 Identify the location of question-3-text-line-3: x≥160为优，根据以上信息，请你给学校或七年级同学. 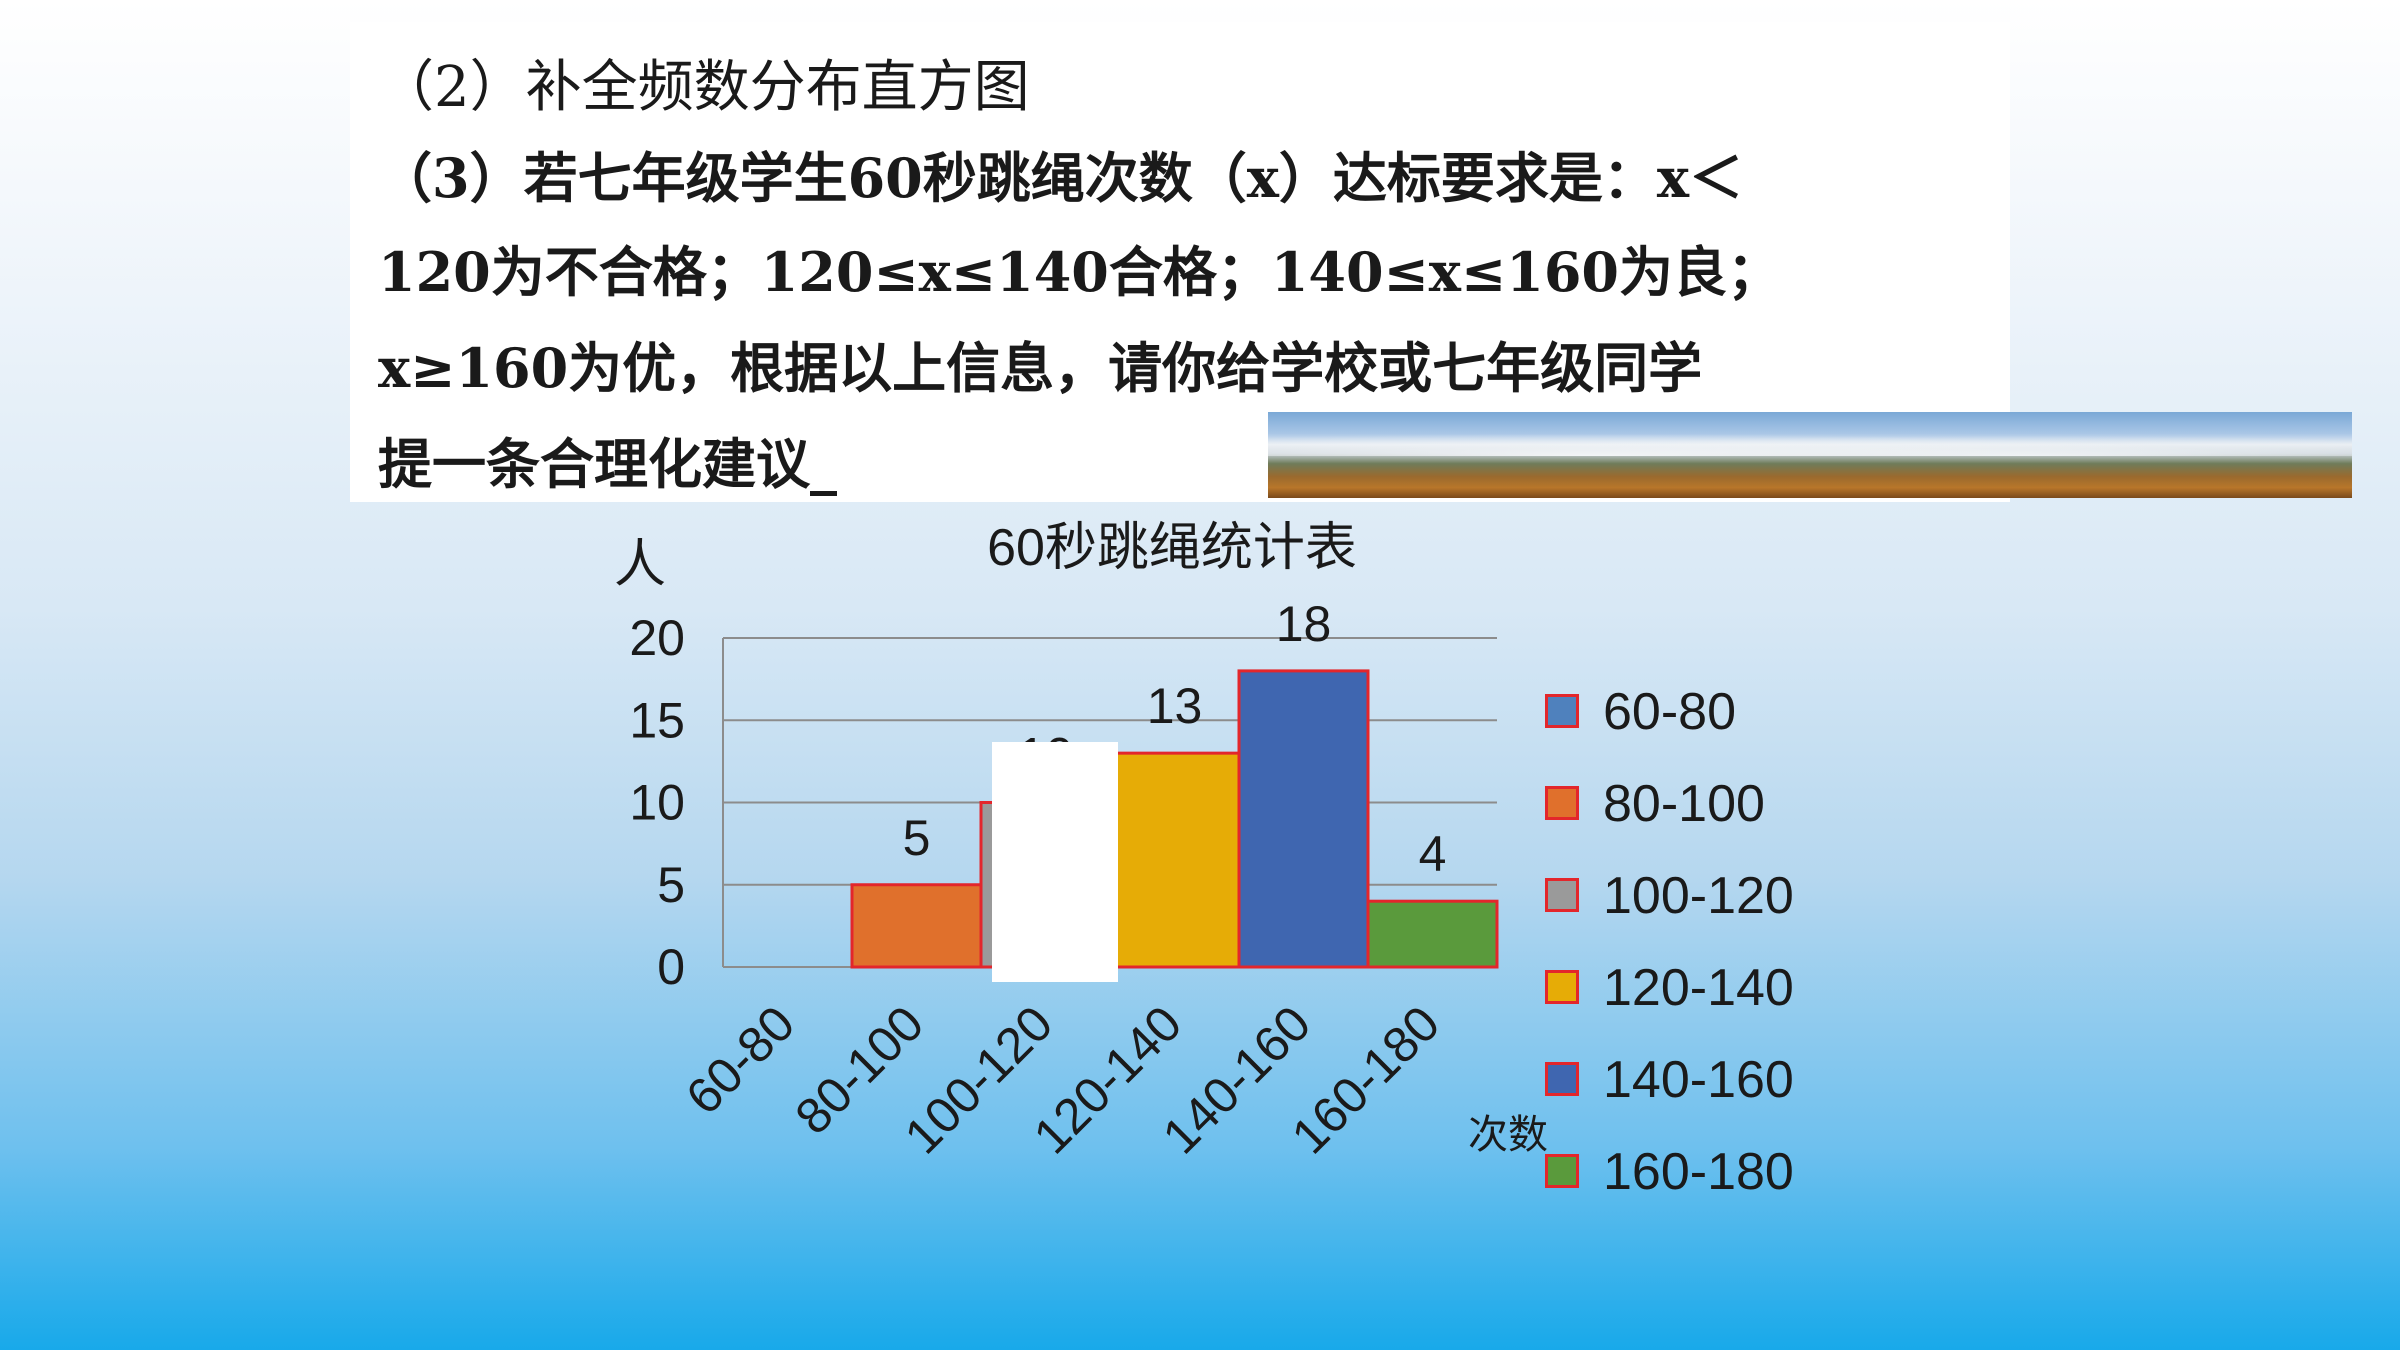
(1040, 368).